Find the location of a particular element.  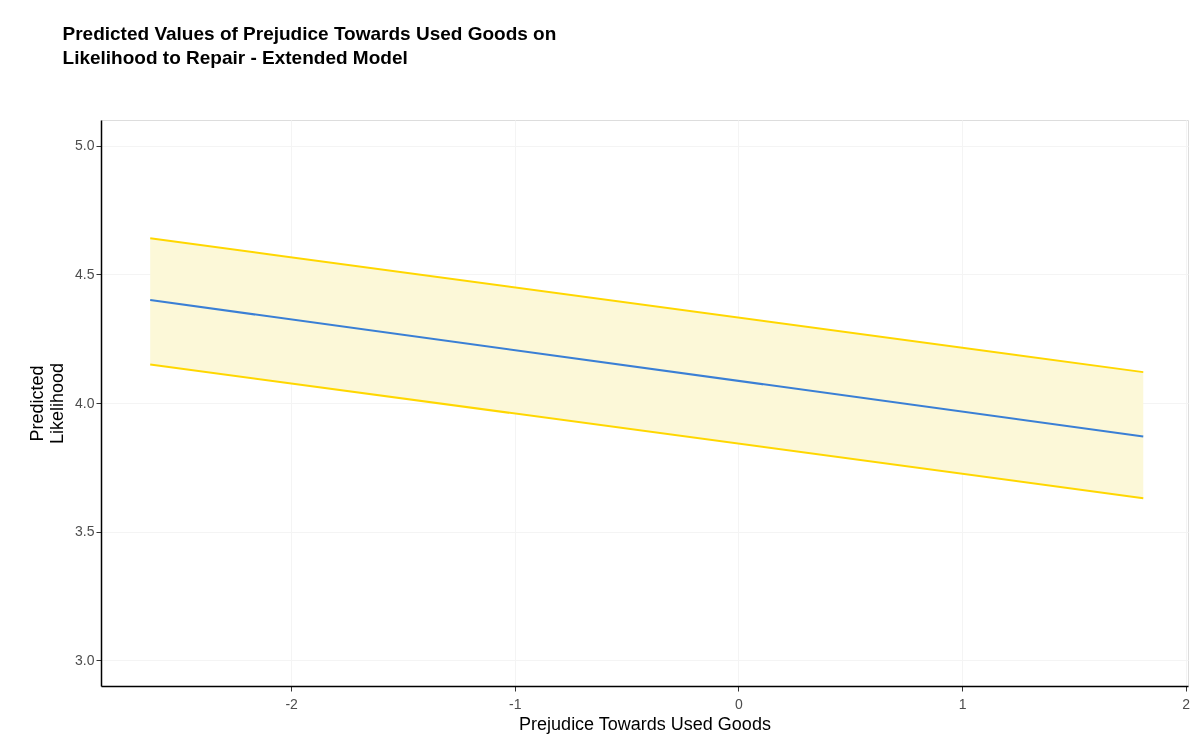

y-tick-label: 4.5 is located at coordinates (85, 273).